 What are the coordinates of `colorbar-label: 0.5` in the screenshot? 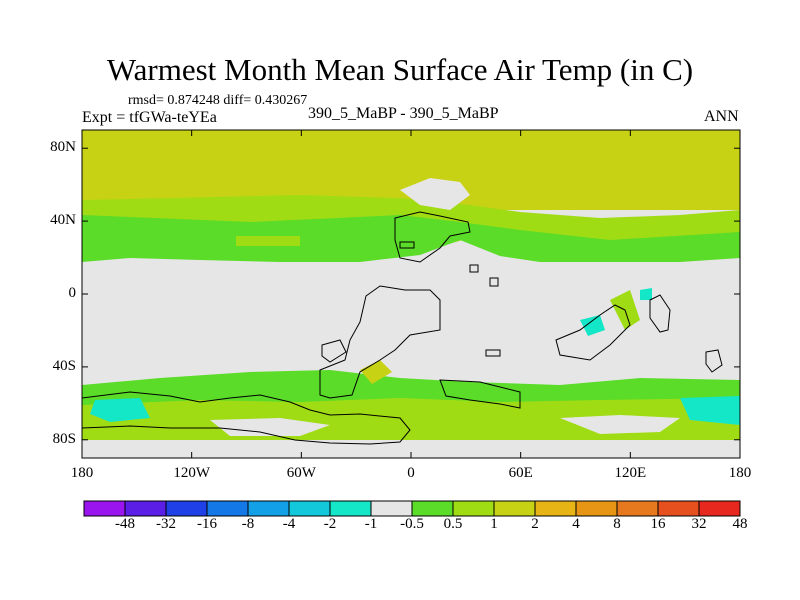 It's located at (453, 524).